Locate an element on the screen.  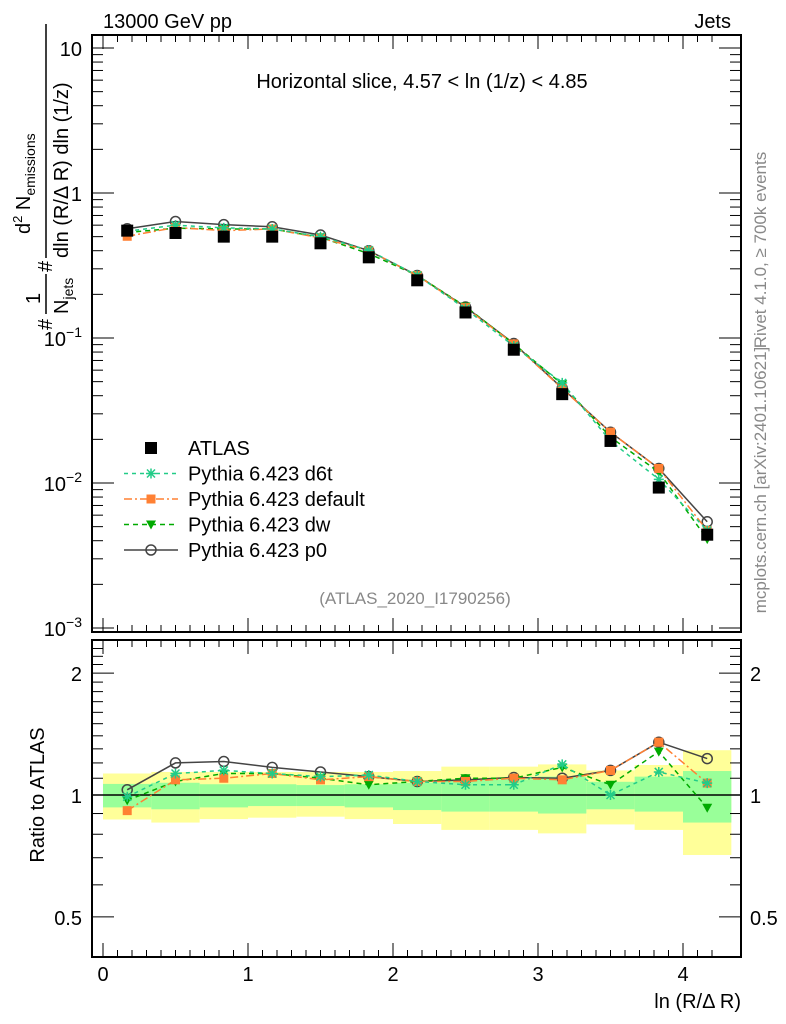
legend-marker-d6t is located at coordinates (151, 473).